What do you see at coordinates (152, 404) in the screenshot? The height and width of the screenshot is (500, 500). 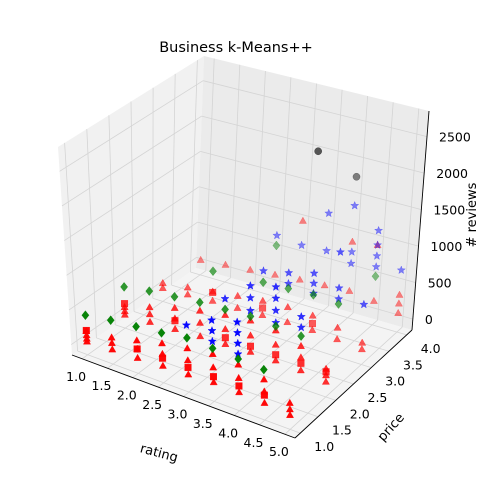 I see `x-tick-label: 2.5` at bounding box center [152, 404].